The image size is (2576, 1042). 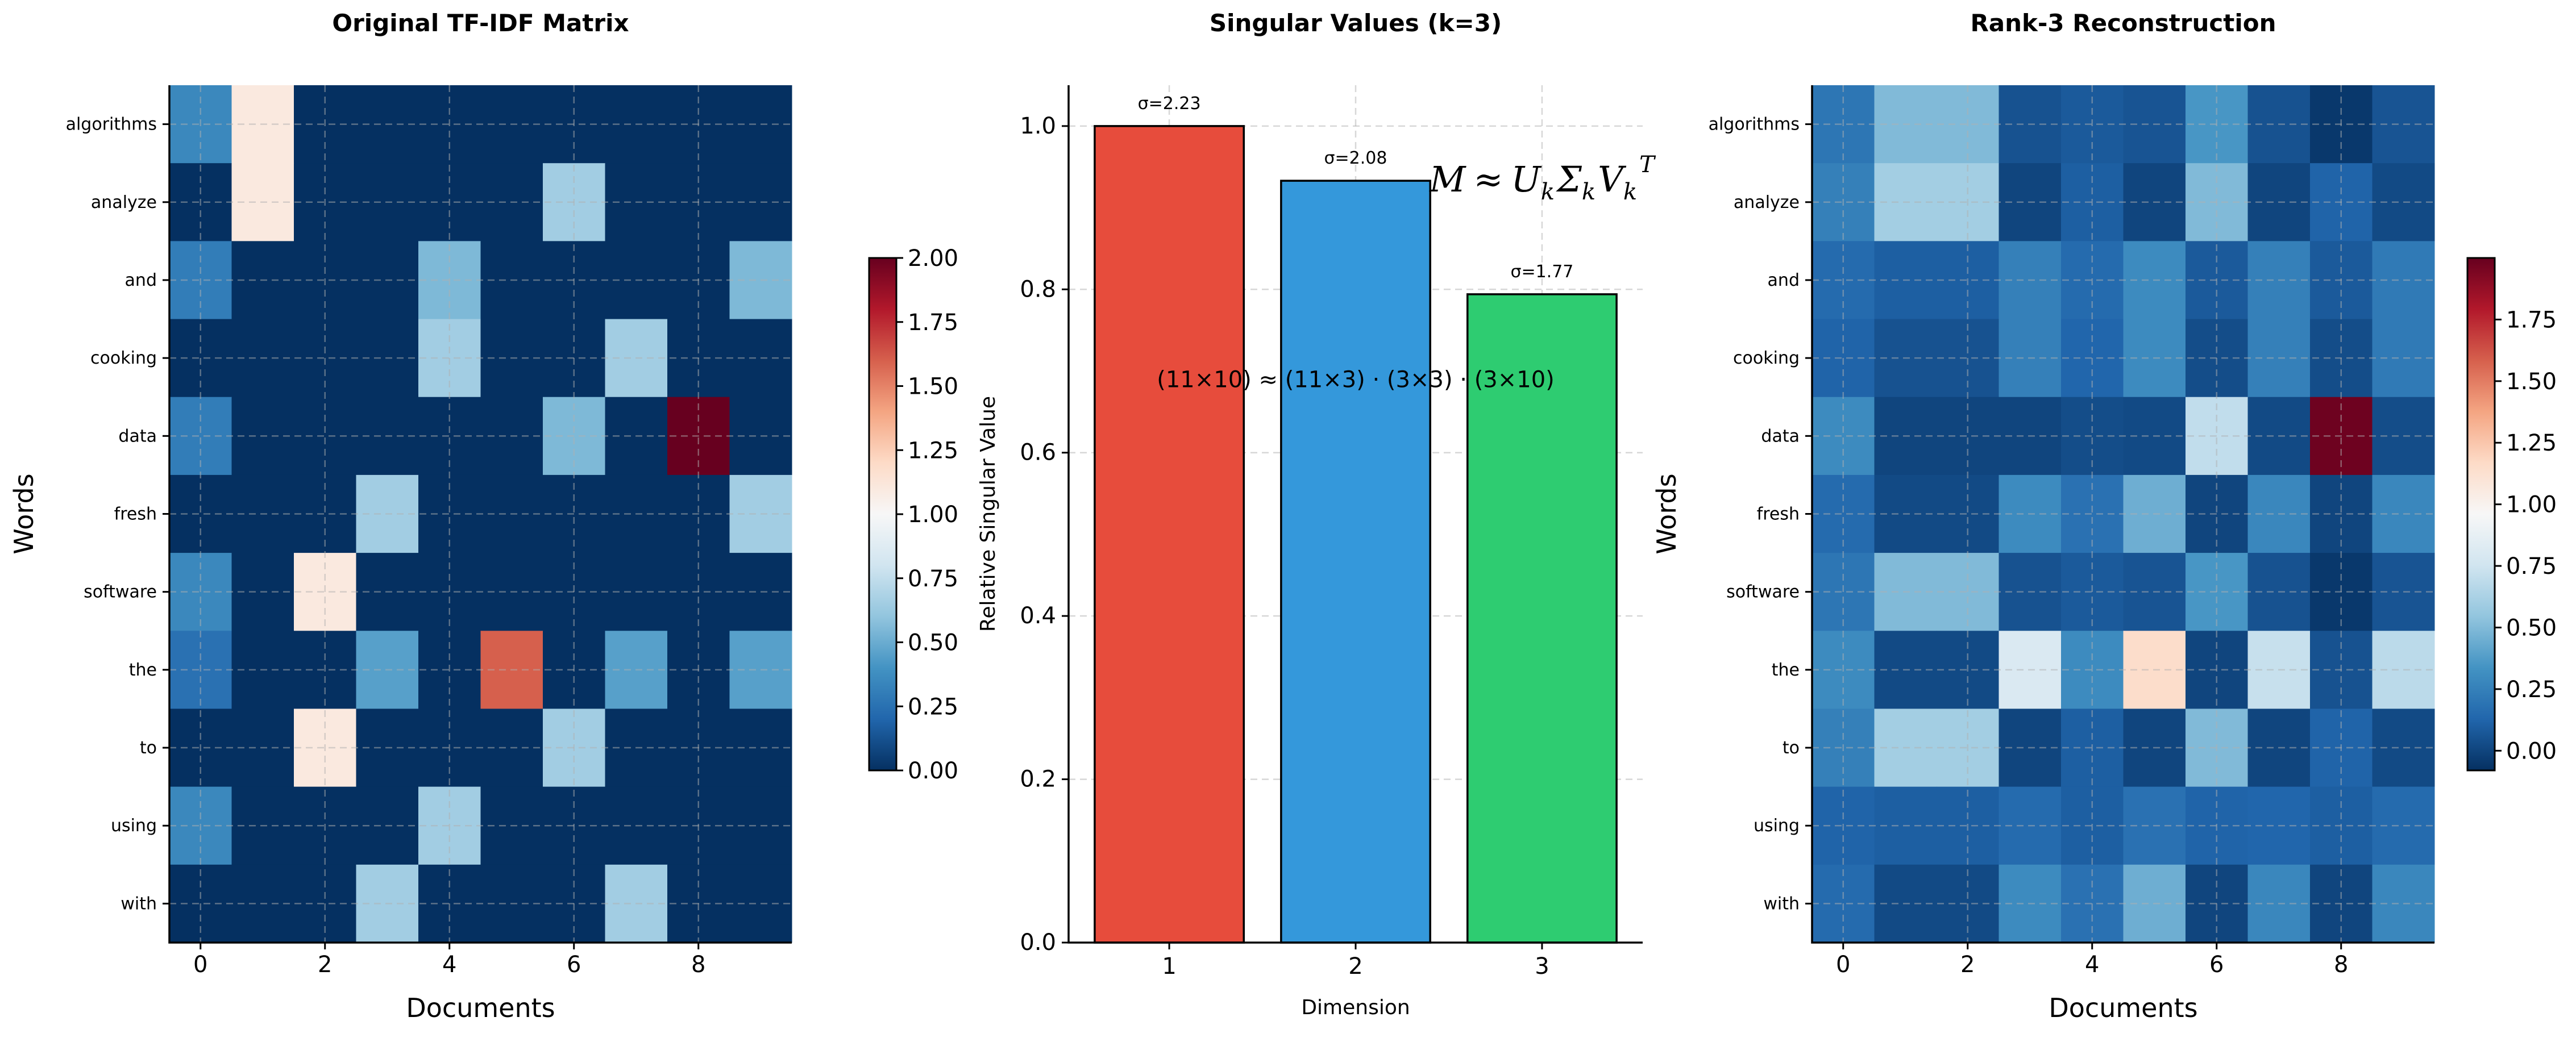 What do you see at coordinates (1038, 453) in the screenshot?
I see `y-tick-label: 0.6` at bounding box center [1038, 453].